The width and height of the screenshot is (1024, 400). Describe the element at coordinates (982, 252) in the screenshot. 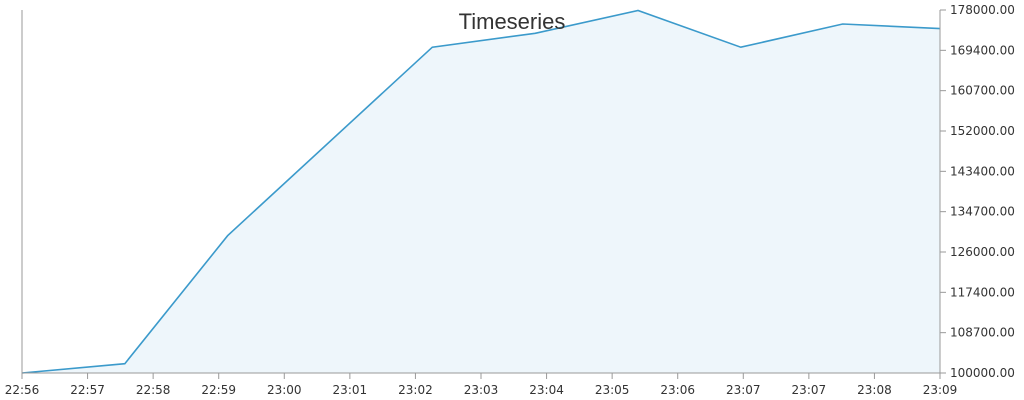

I see `y-tick-label: 126000.00` at that location.